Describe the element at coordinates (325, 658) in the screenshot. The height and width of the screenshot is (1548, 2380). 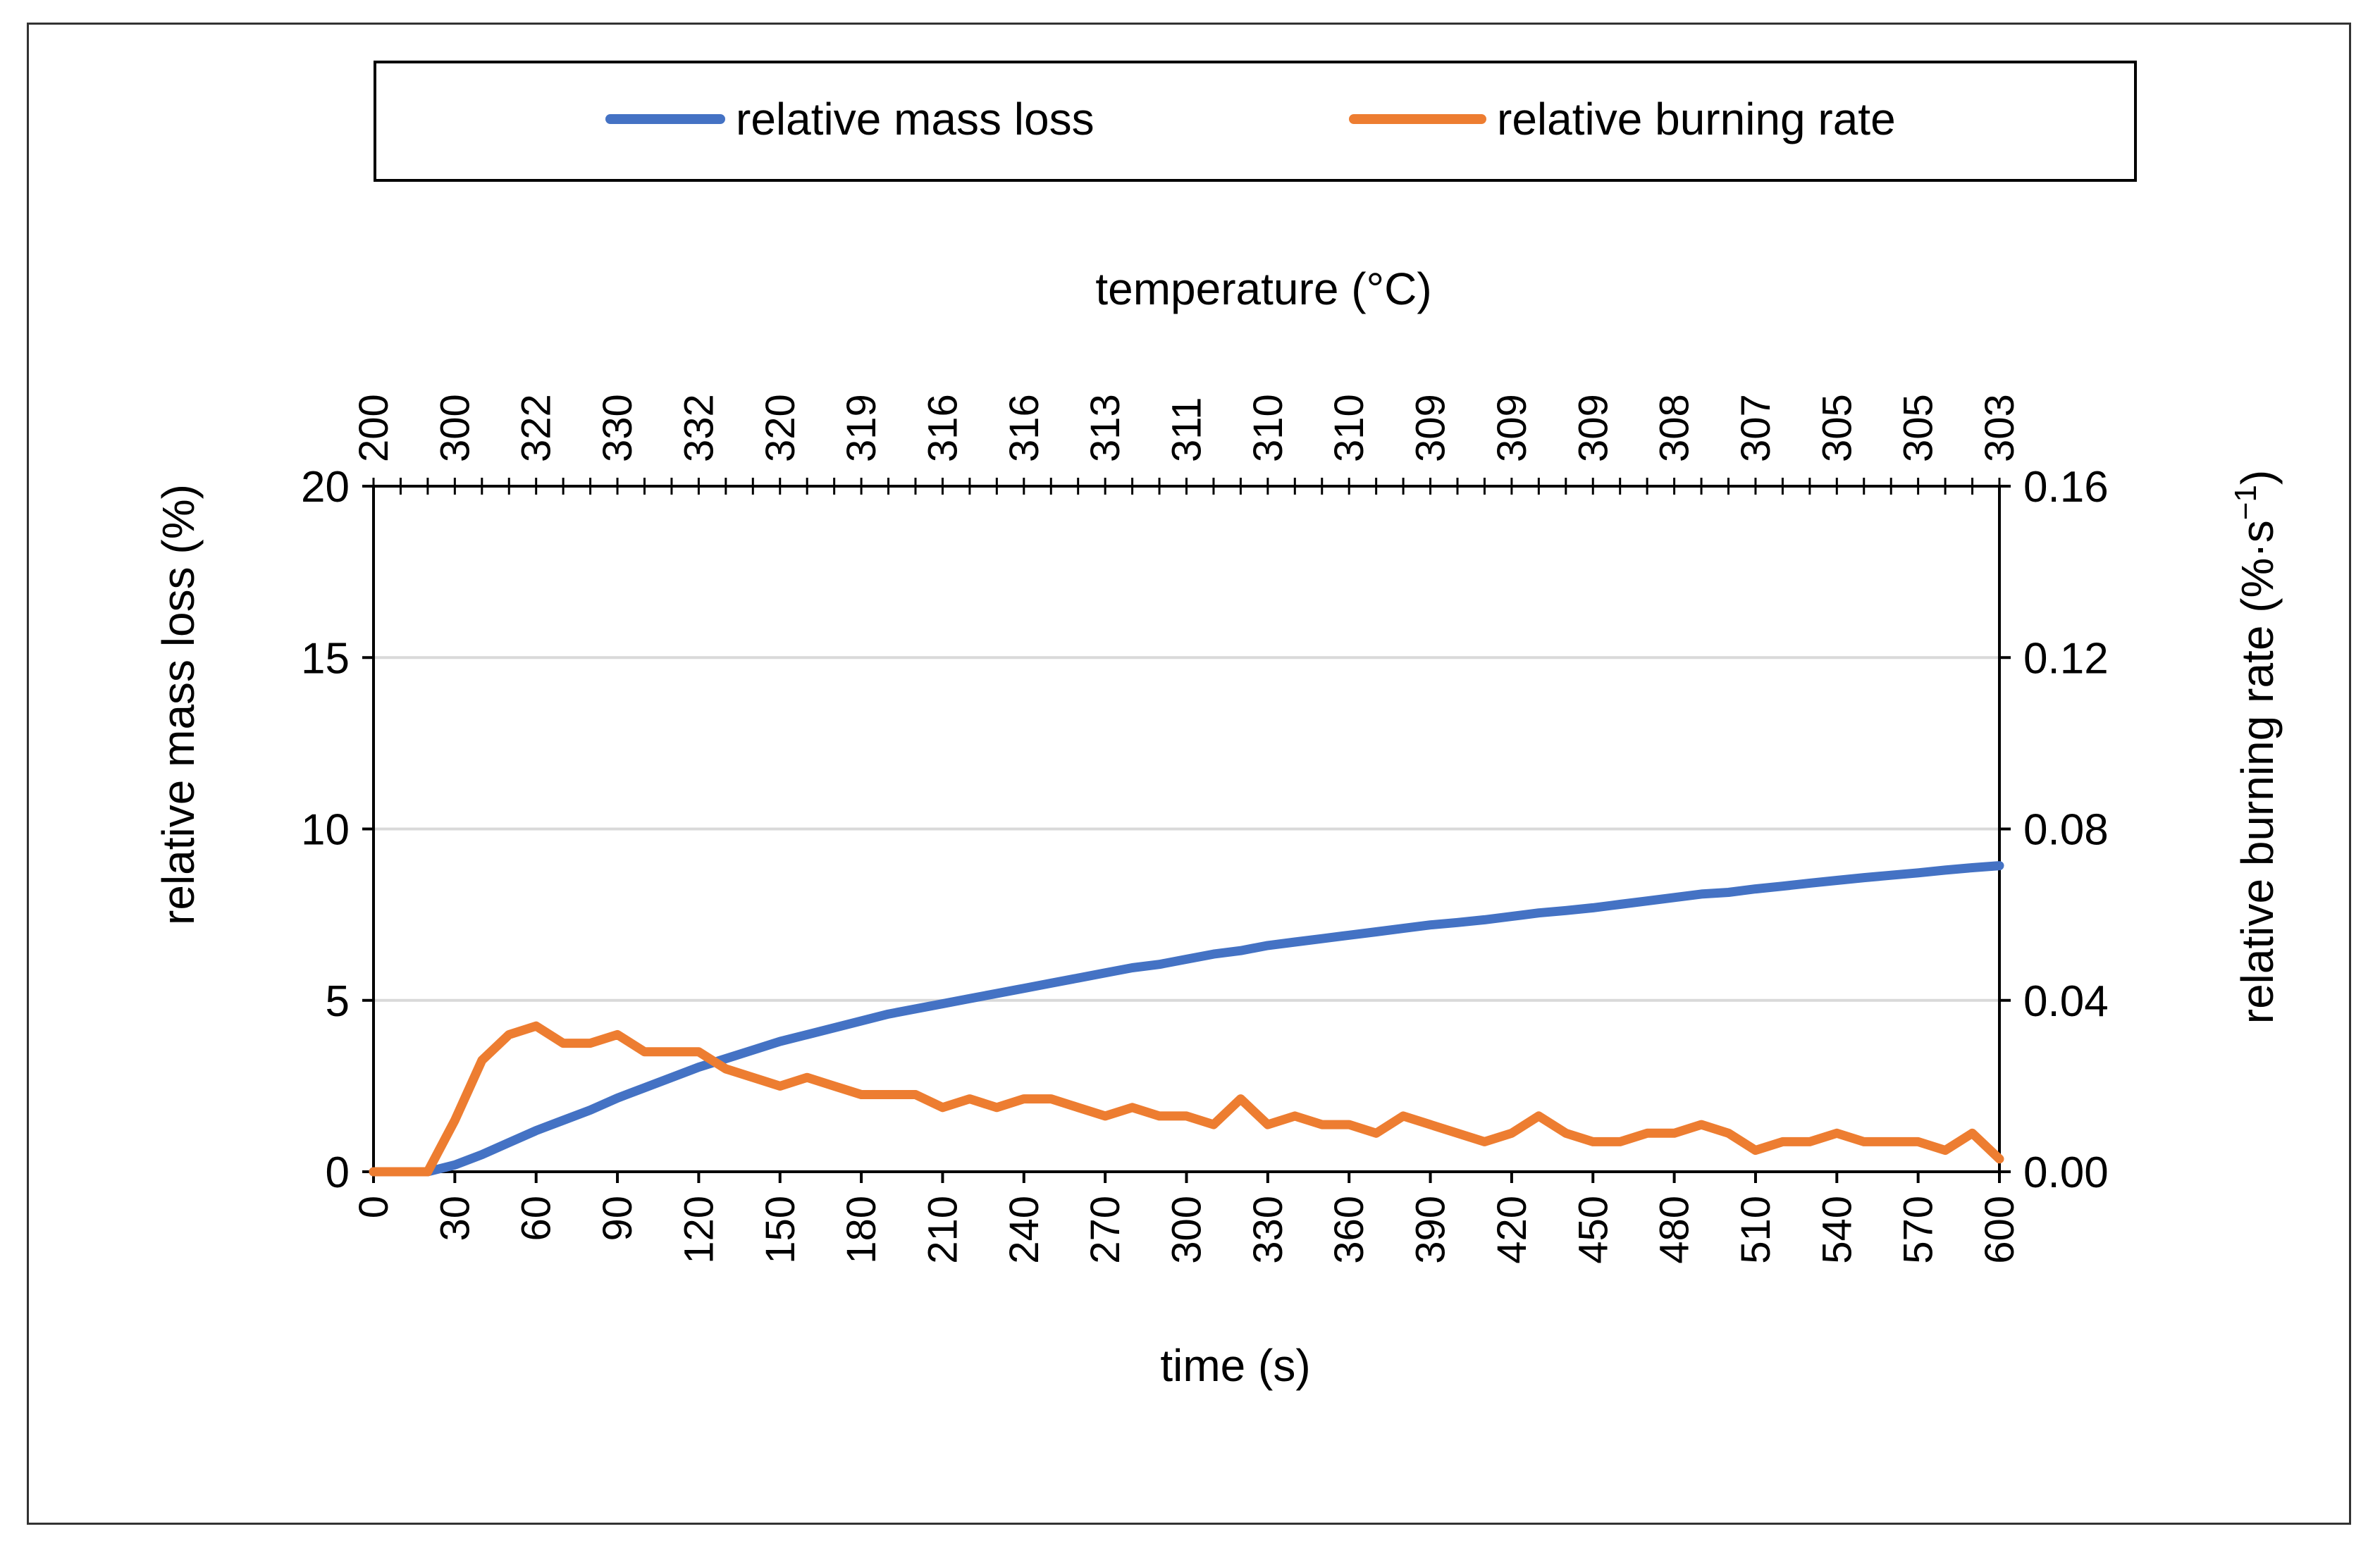
I see `y-left-tick-label: 15` at that location.